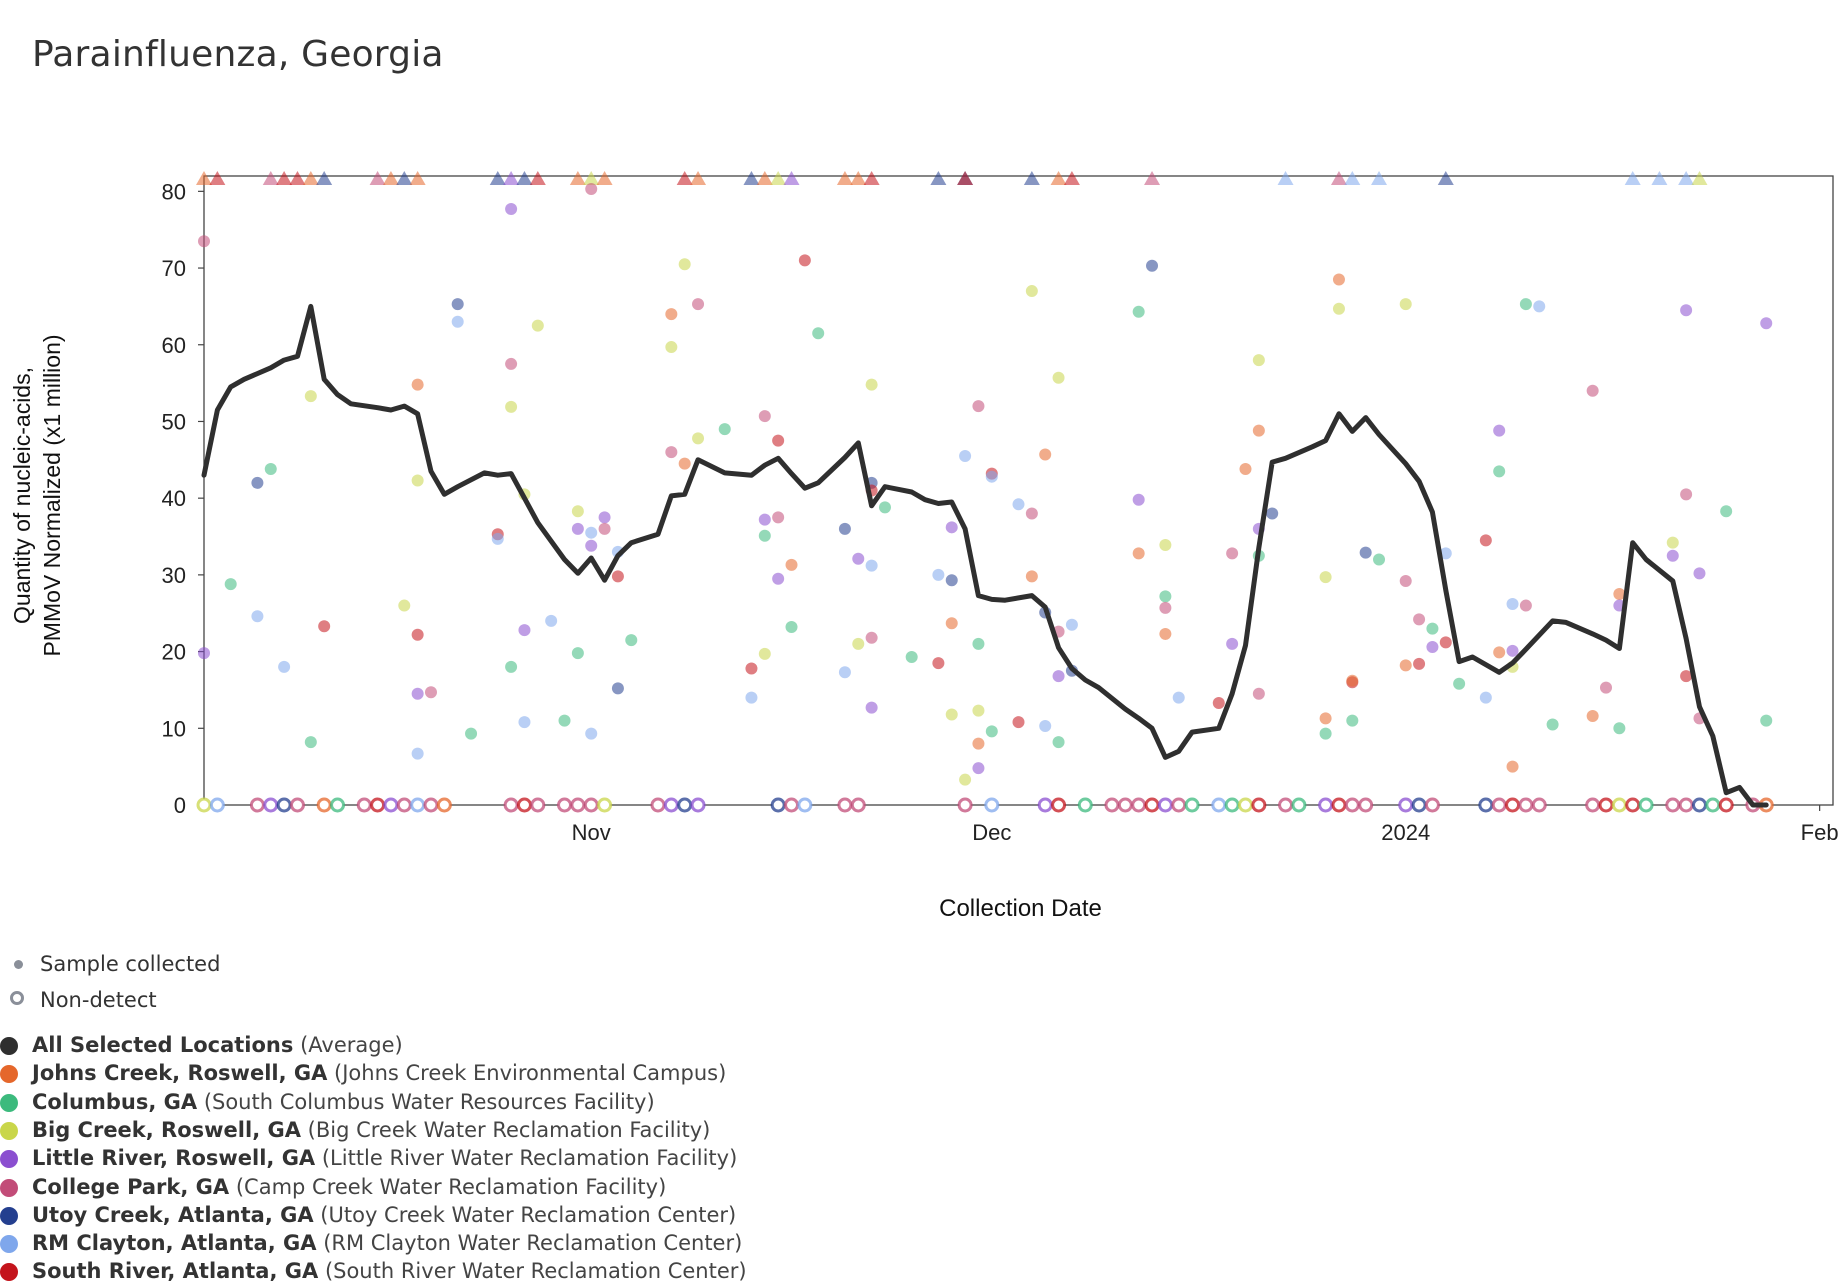 The width and height of the screenshot is (1846, 1288). Describe the element at coordinates (1405, 832) in the screenshot. I see `x-tick-label: 2024` at that location.